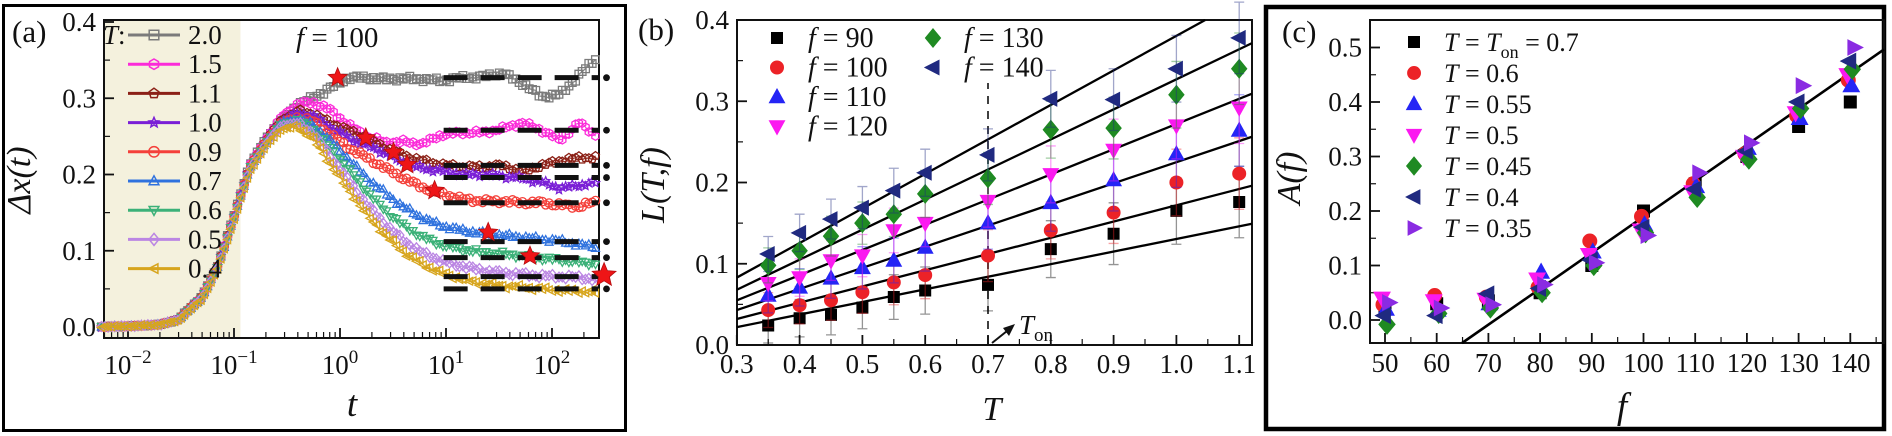 The width and height of the screenshot is (1892, 436). I want to click on legend-label: 1.0, so click(205, 123).